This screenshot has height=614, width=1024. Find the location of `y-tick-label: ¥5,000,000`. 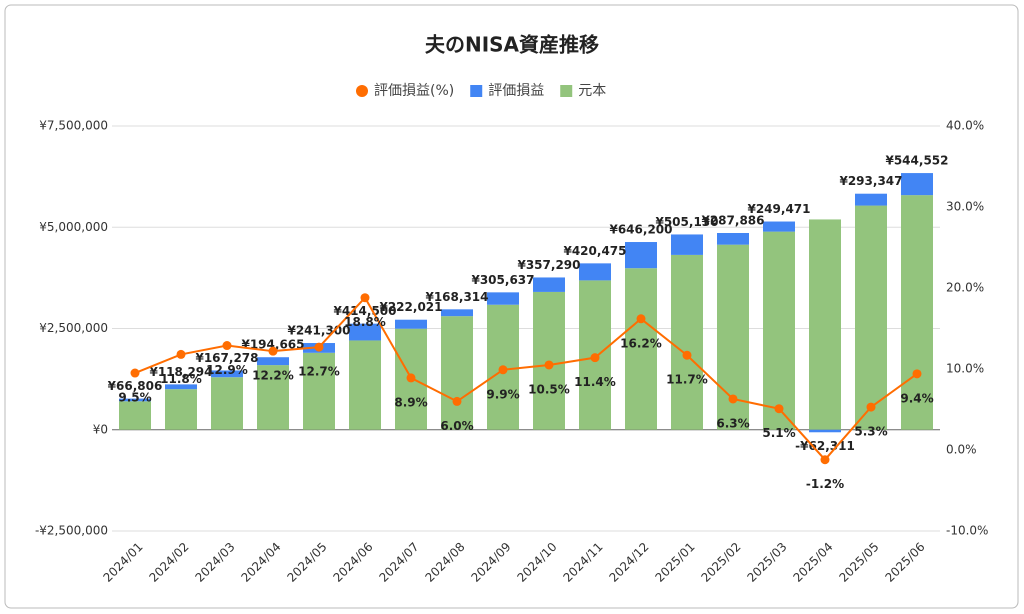

y-tick-label: ¥5,000,000 is located at coordinates (73, 227).